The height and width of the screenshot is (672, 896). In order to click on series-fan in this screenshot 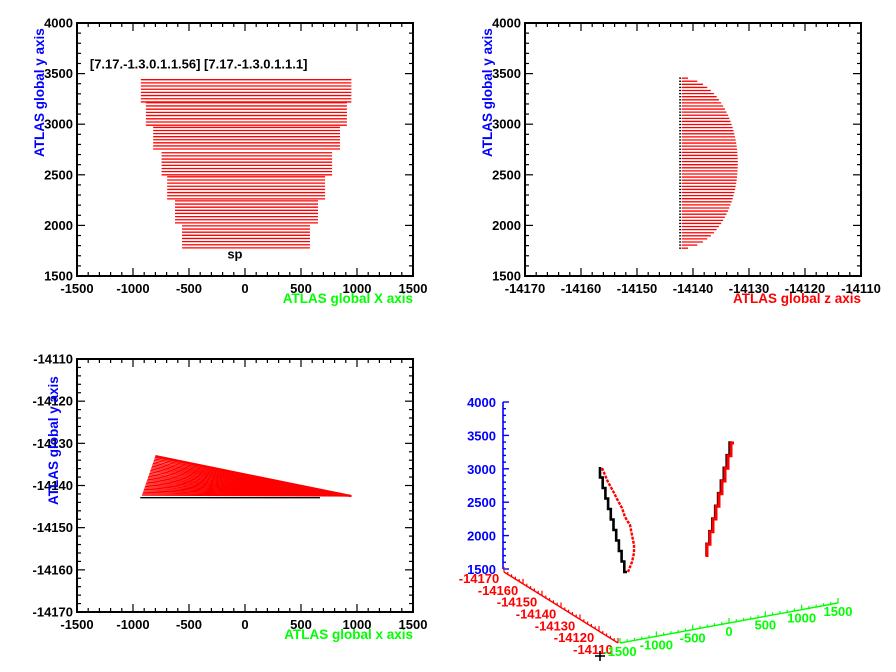, I will do `click(246, 477)`.